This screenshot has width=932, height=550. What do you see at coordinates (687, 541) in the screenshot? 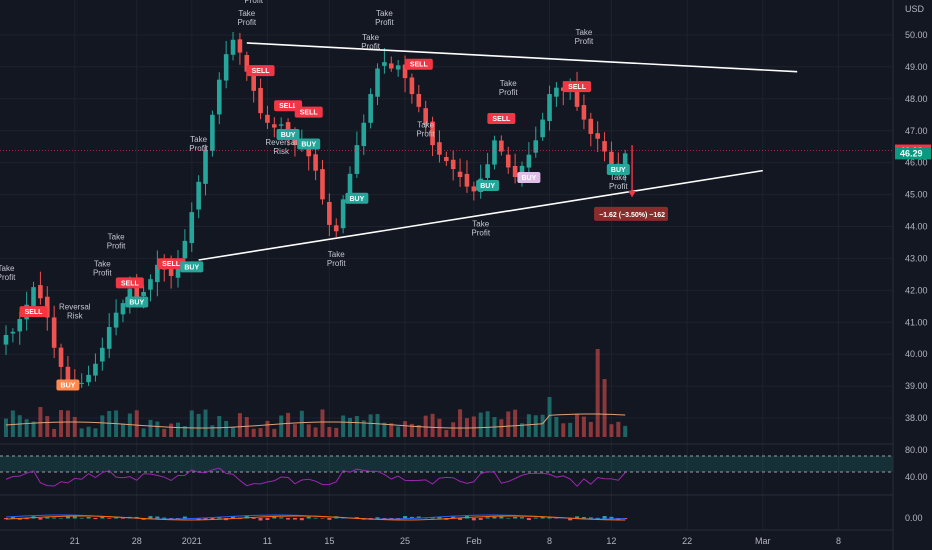
I see `time-tick-label: 22` at bounding box center [687, 541].